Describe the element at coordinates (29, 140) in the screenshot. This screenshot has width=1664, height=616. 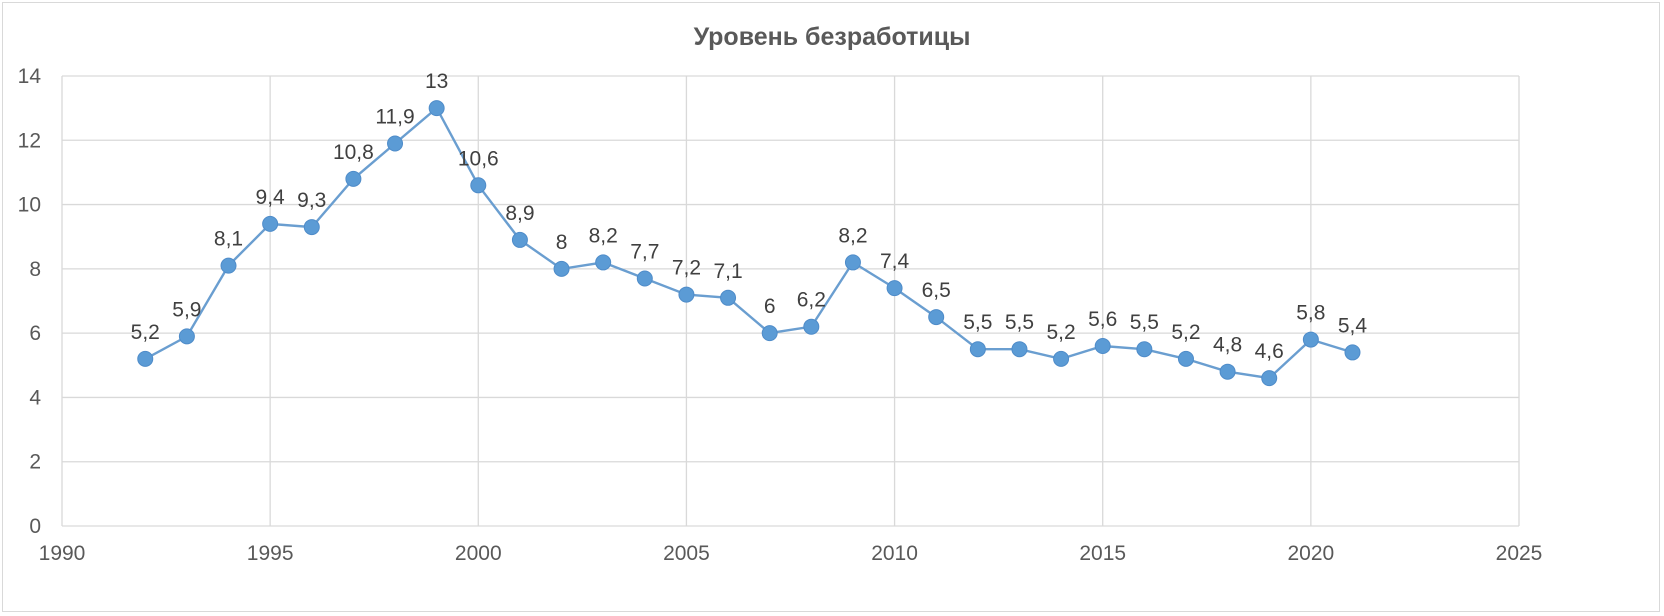
I see `y-tick-label: 12` at that location.